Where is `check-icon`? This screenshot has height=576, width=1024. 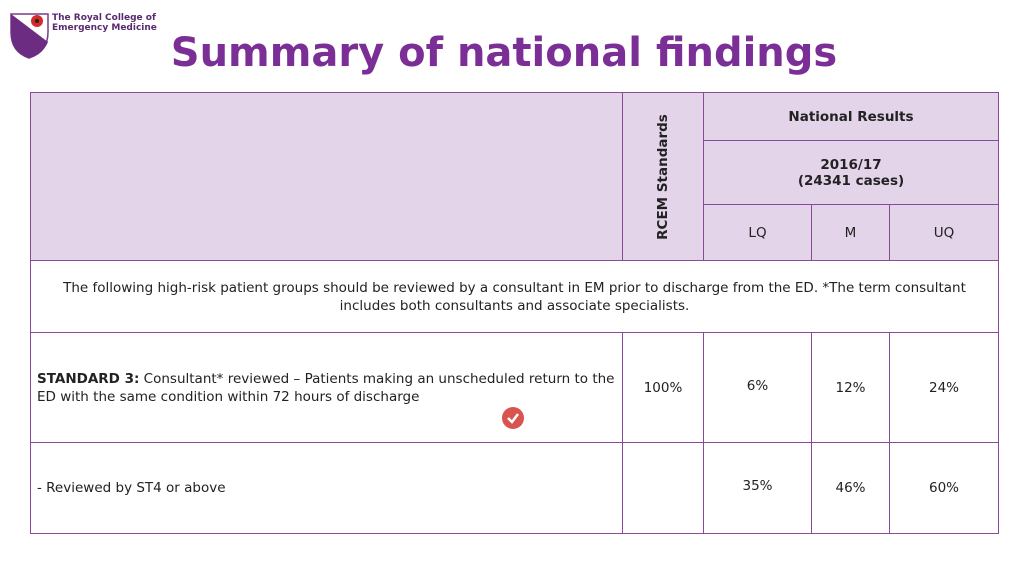
check-icon is located at coordinates (513, 418).